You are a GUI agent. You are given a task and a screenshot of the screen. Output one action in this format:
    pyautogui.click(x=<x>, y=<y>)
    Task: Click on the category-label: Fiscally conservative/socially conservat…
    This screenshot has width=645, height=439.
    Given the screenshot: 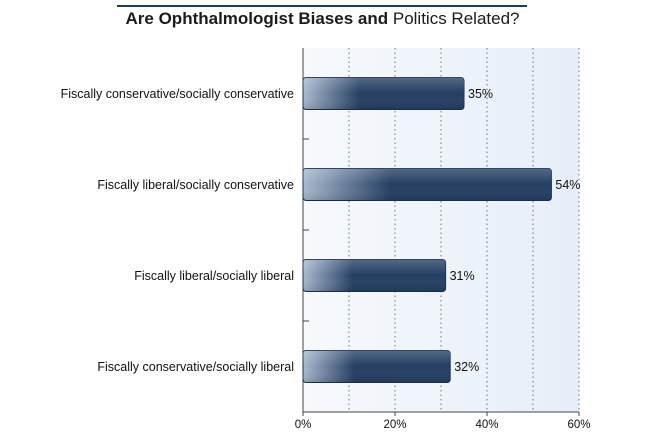 What is the action you would take?
    pyautogui.click(x=177, y=94)
    